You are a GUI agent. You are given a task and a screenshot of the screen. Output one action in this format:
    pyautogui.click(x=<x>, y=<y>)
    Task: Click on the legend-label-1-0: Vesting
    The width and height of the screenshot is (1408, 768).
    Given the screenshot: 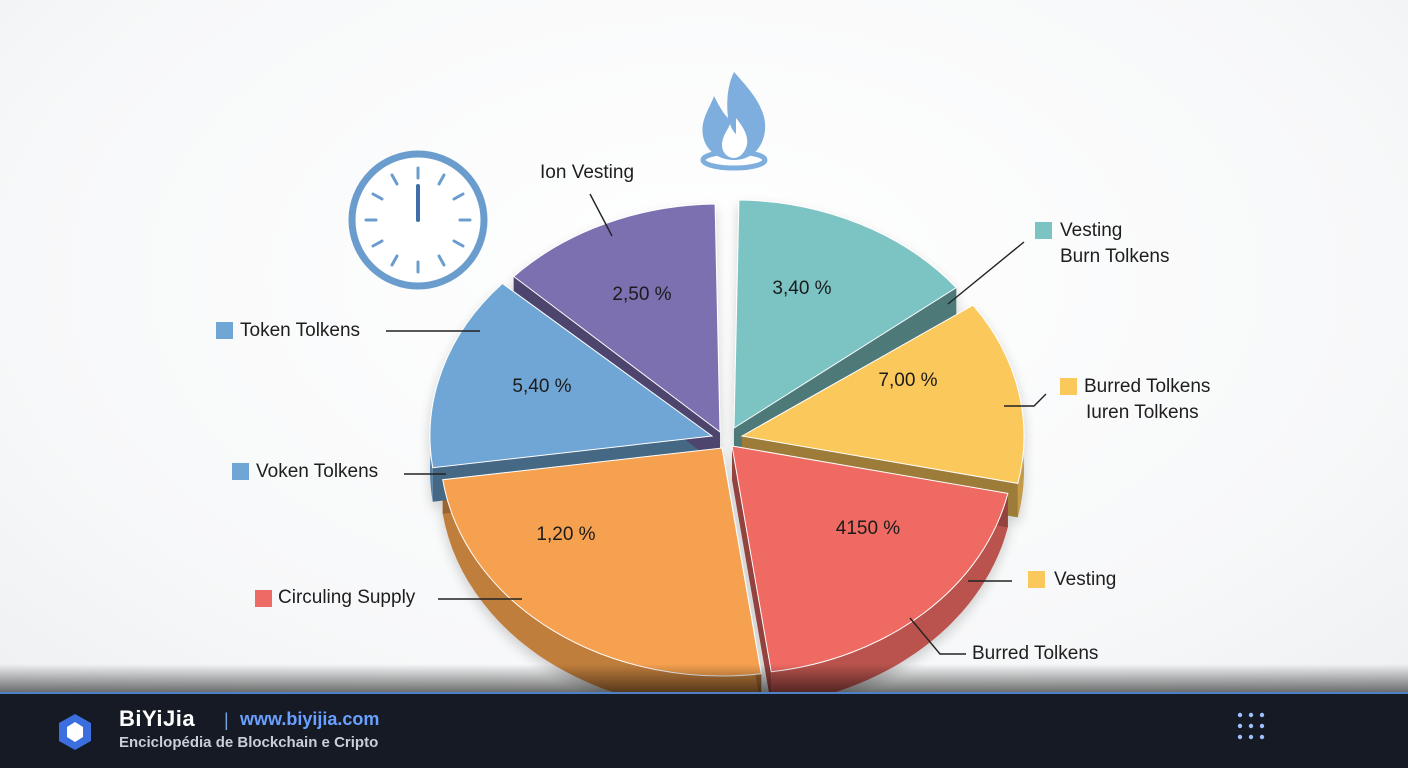 What is the action you would take?
    pyautogui.click(x=1091, y=230)
    